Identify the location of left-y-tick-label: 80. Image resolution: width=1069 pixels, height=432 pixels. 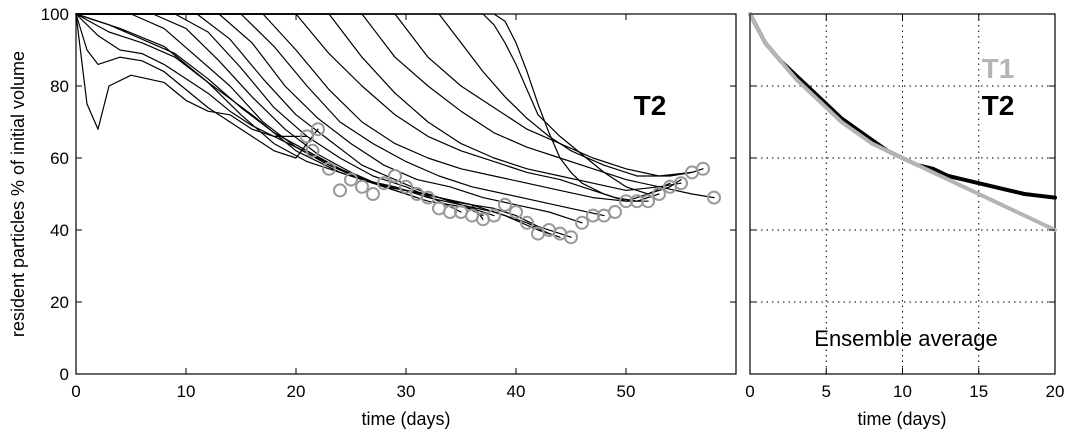
(59, 86).